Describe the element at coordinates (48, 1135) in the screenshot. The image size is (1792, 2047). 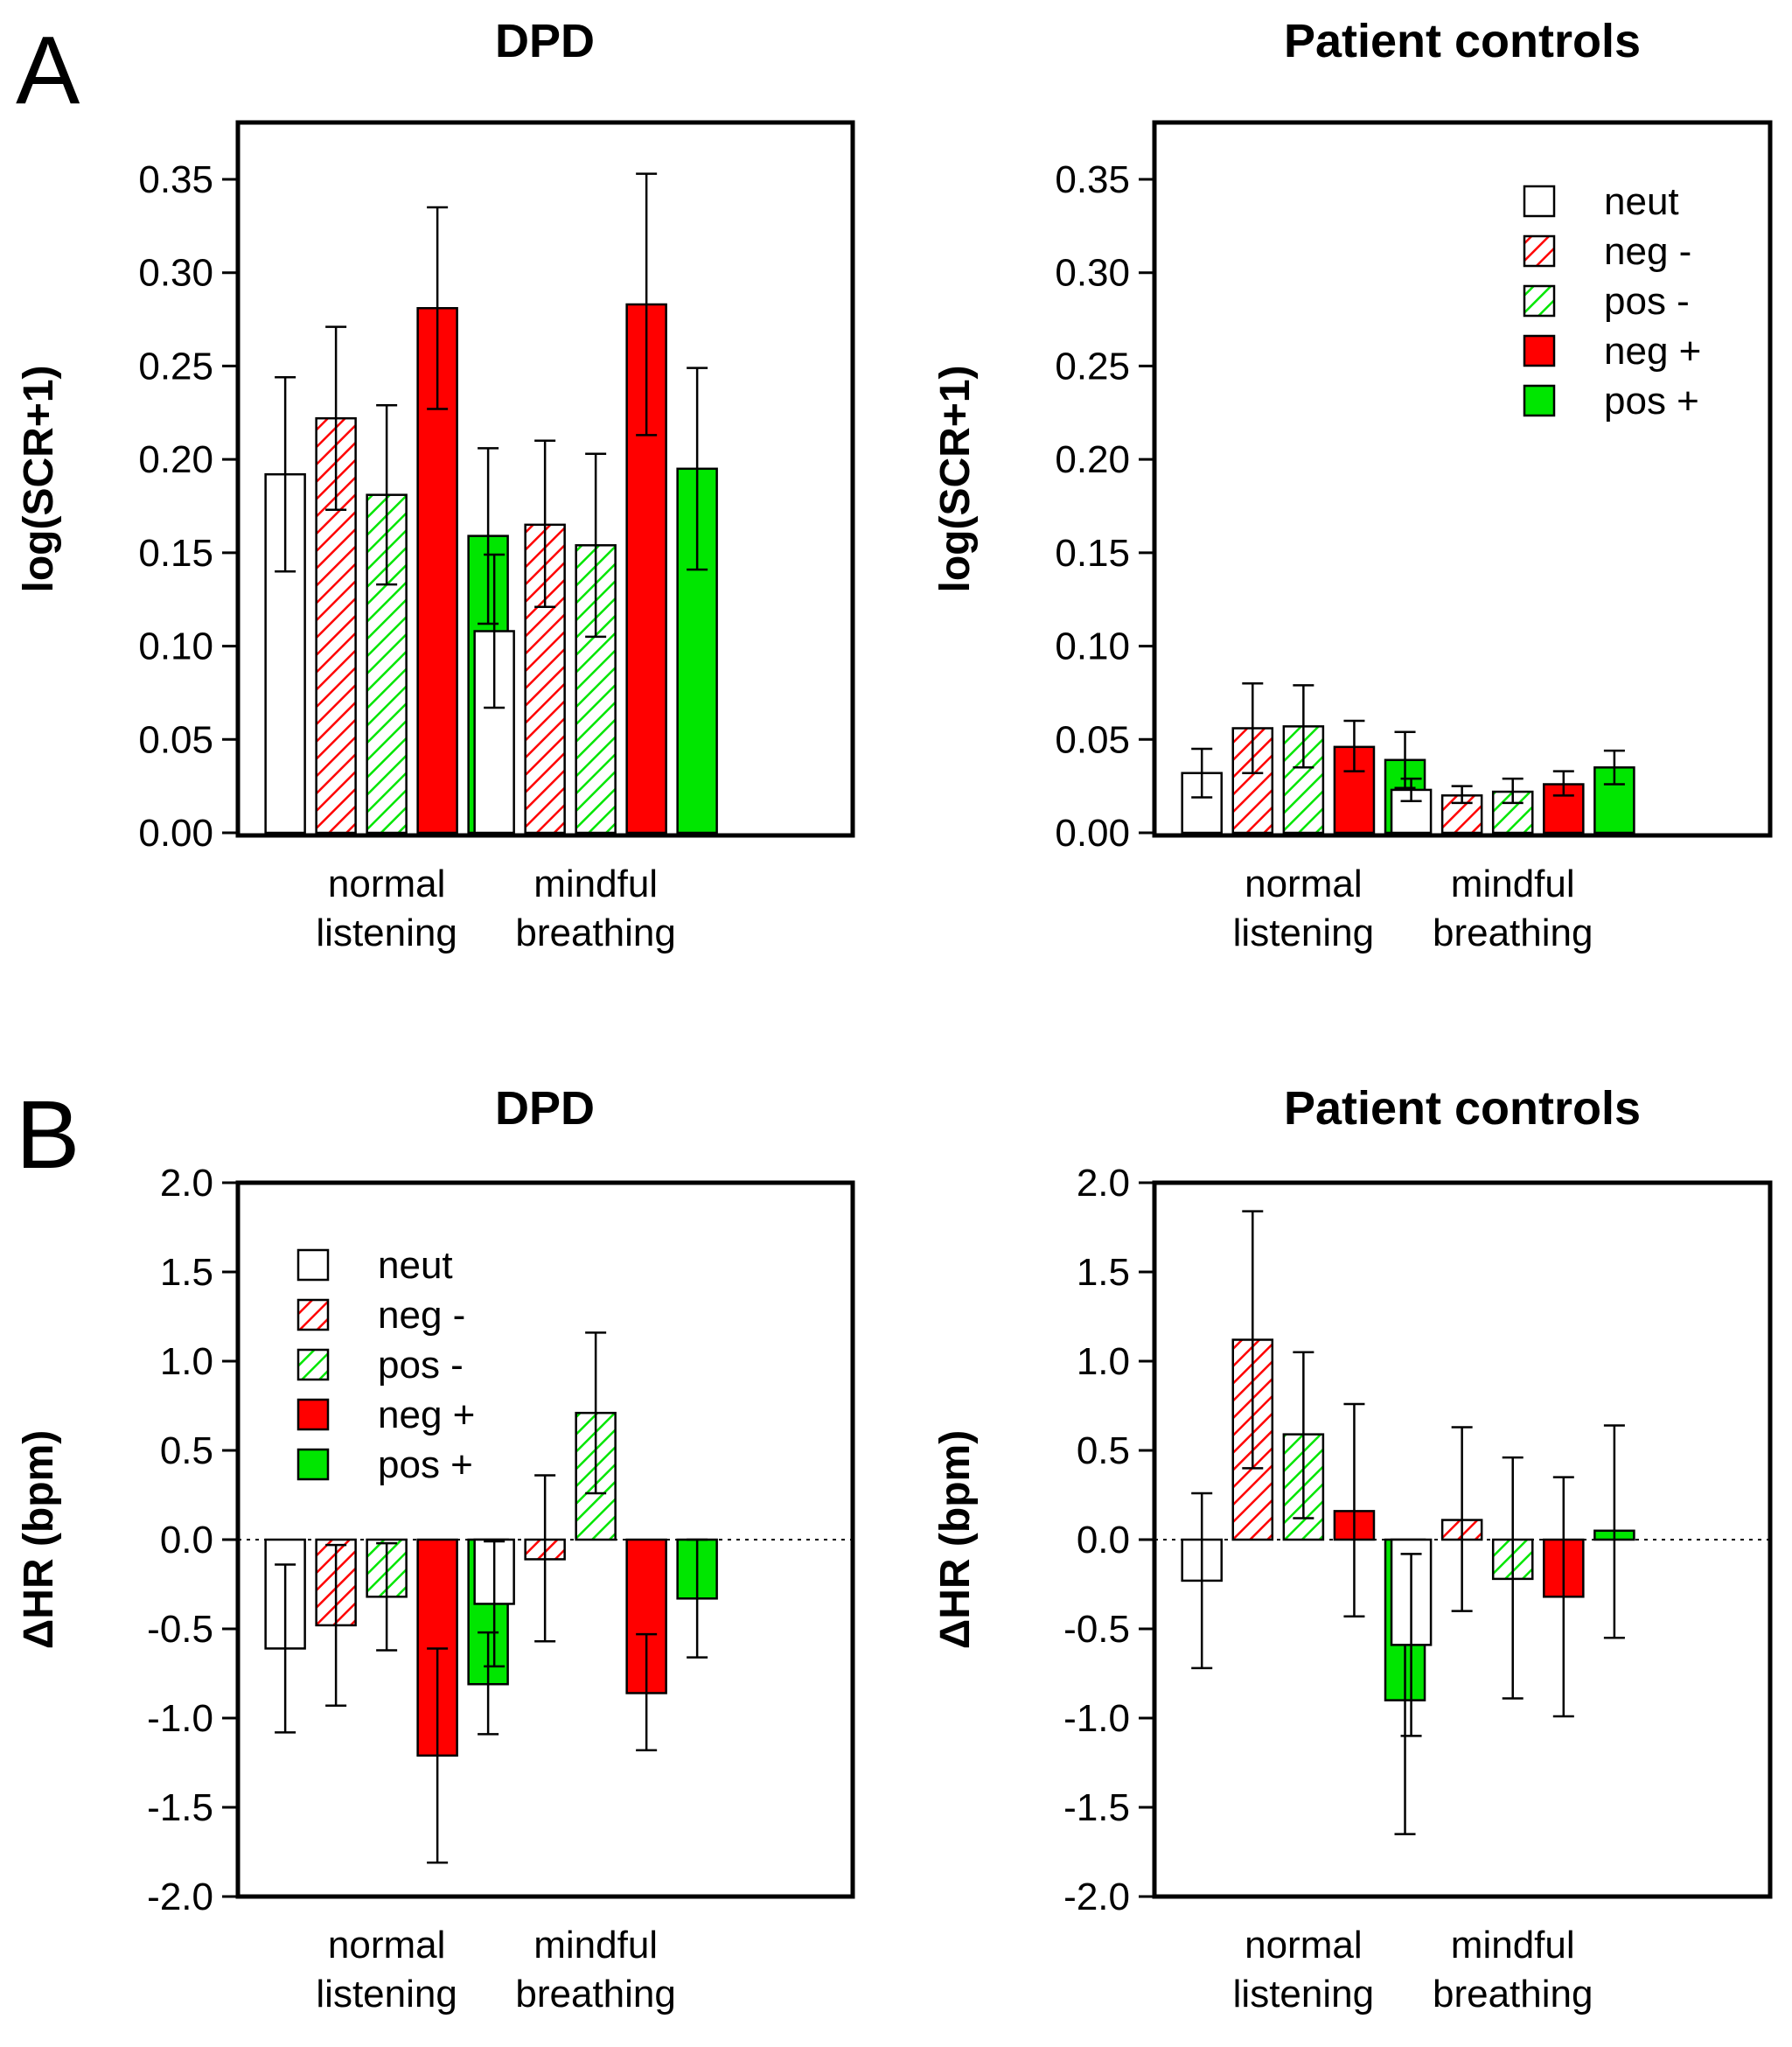
I see `panel-letter-b: B` at that location.